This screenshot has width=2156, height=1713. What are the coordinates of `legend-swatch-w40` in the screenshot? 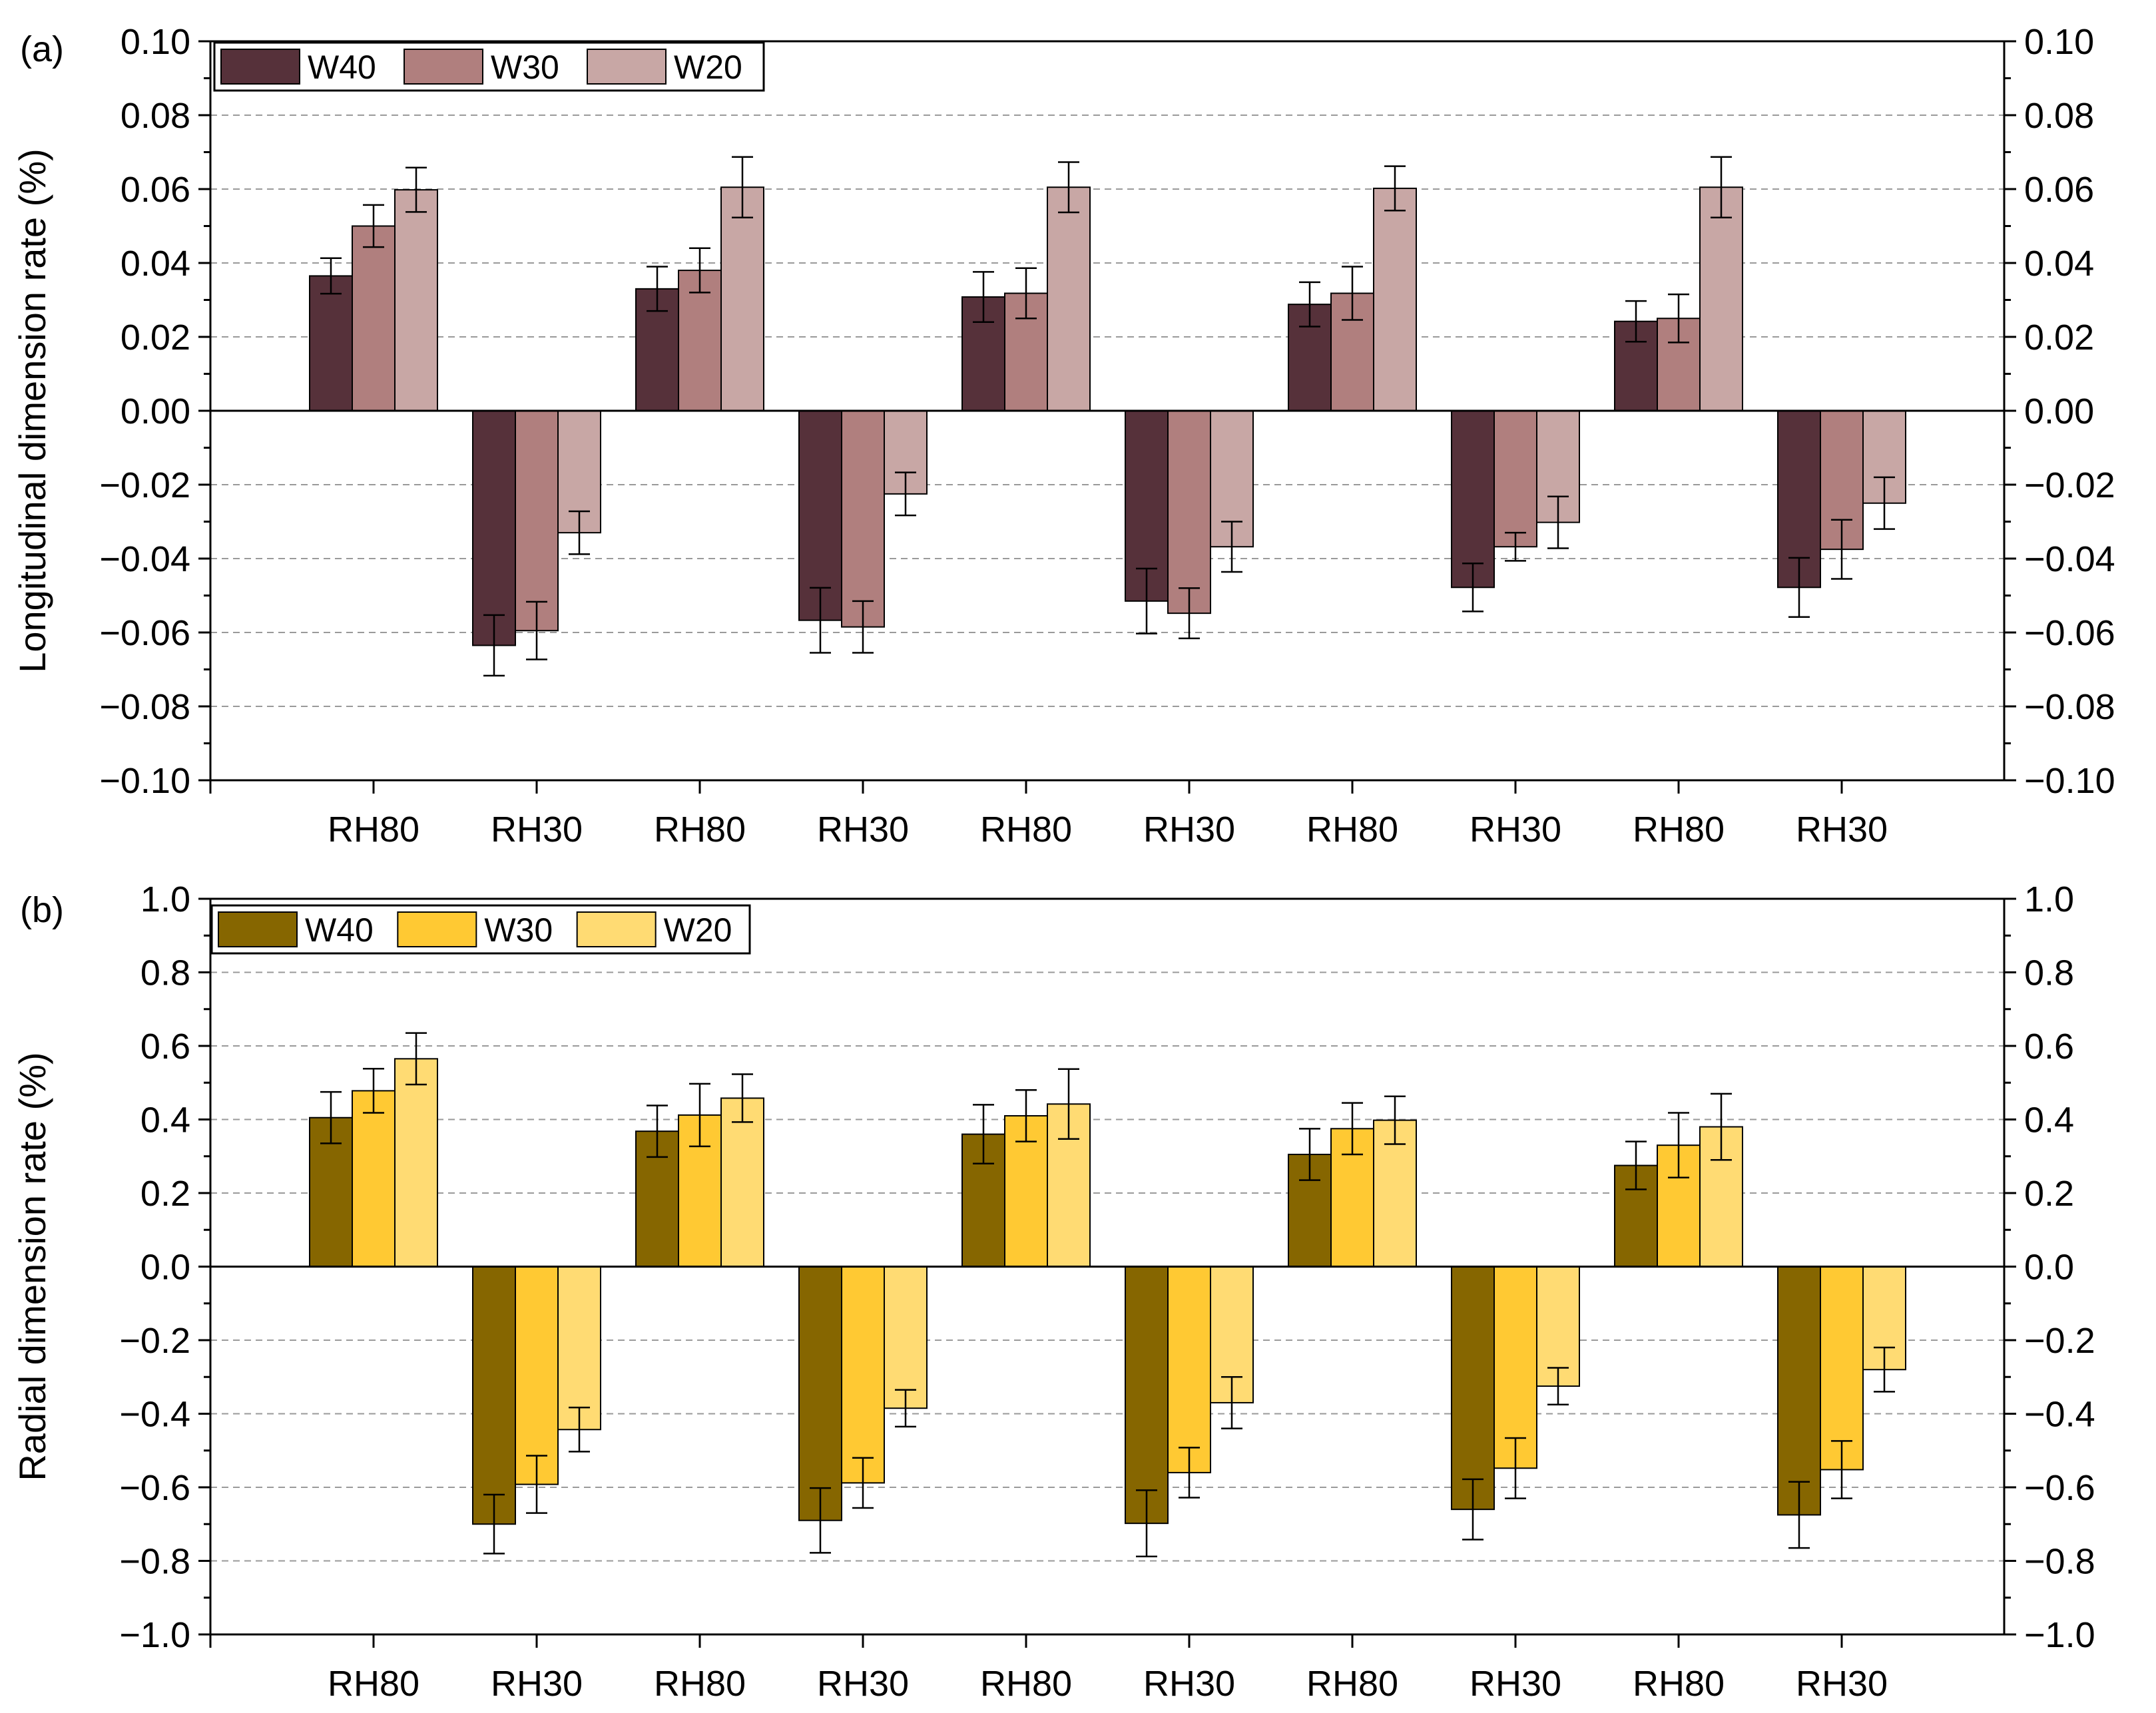 It's located at (260, 67).